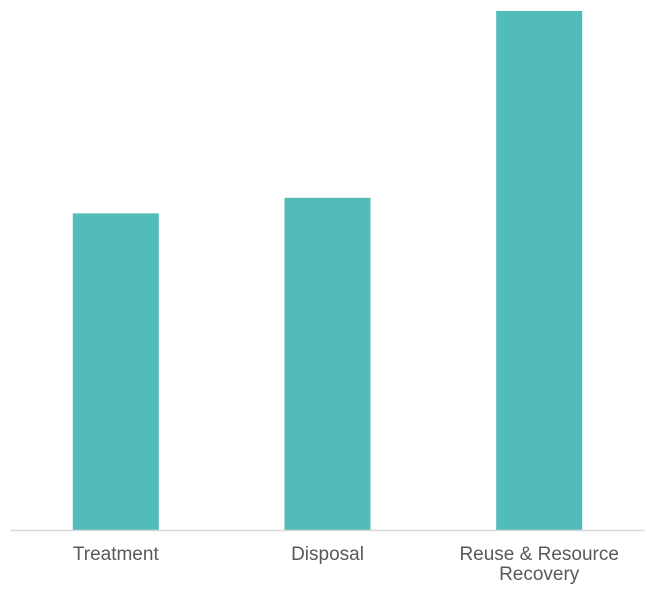  What do you see at coordinates (538, 564) in the screenshot?
I see `x-tick-label: Reuse & Resource Recovery` at bounding box center [538, 564].